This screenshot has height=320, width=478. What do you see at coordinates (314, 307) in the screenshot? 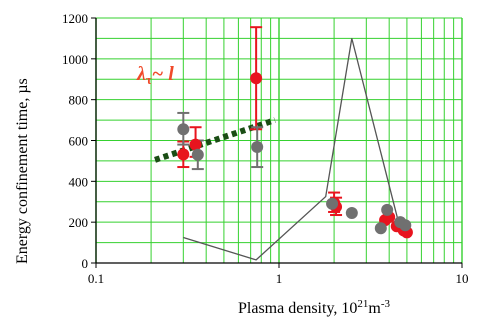
I see `x-axis-title: Plasma density, 1021m-3` at bounding box center [314, 307].